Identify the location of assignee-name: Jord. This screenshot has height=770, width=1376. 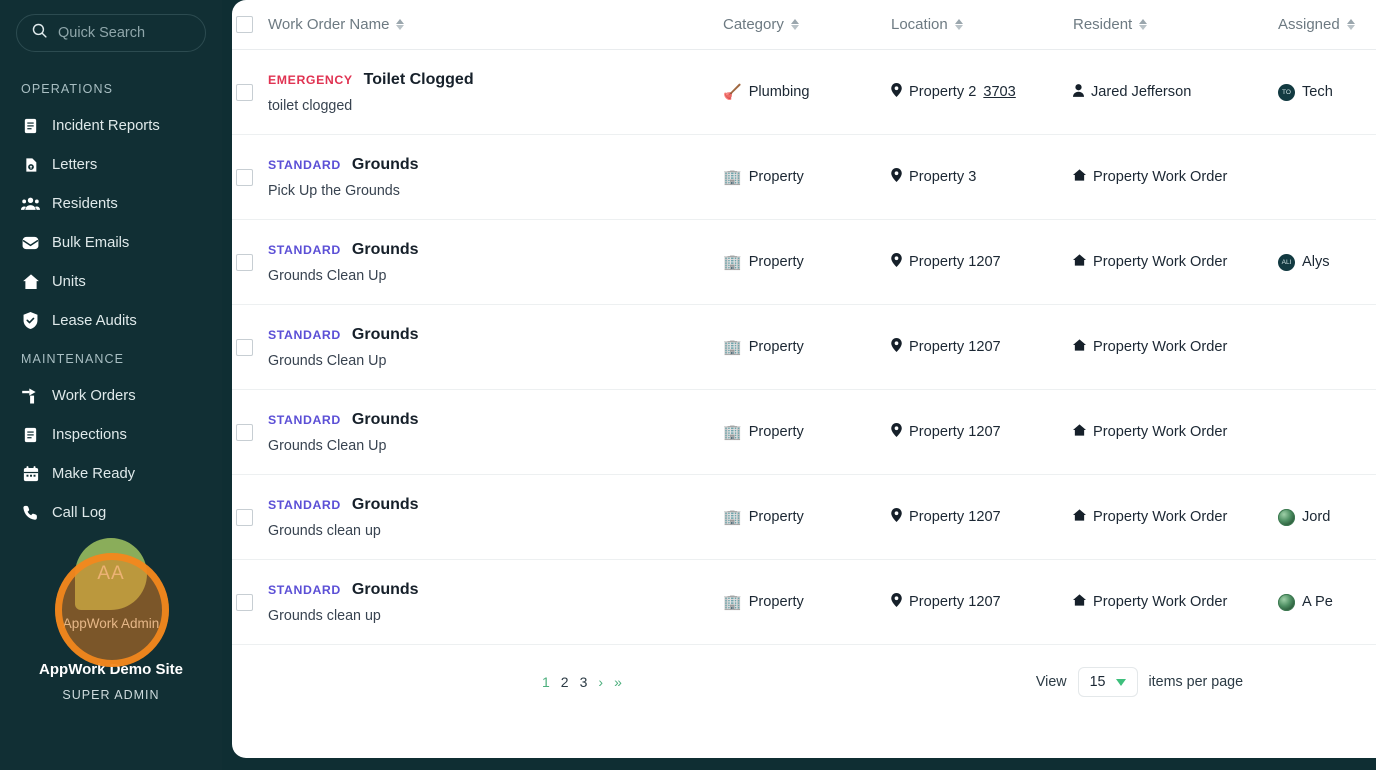
(1316, 517).